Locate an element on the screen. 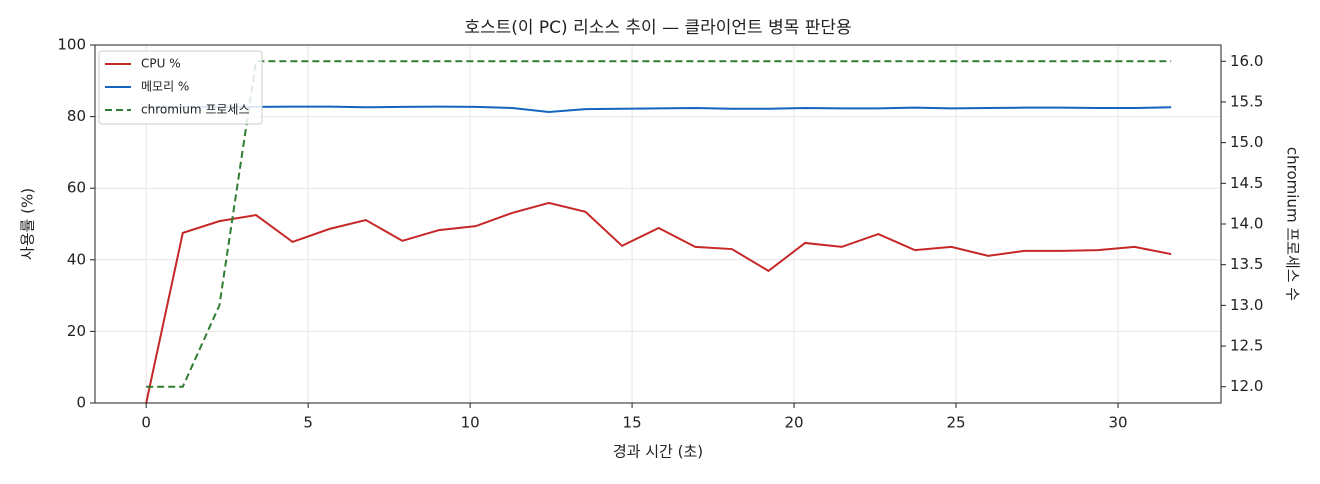 The height and width of the screenshot is (484, 1320). y2-tick-label: 15.5 is located at coordinates (1246, 101).